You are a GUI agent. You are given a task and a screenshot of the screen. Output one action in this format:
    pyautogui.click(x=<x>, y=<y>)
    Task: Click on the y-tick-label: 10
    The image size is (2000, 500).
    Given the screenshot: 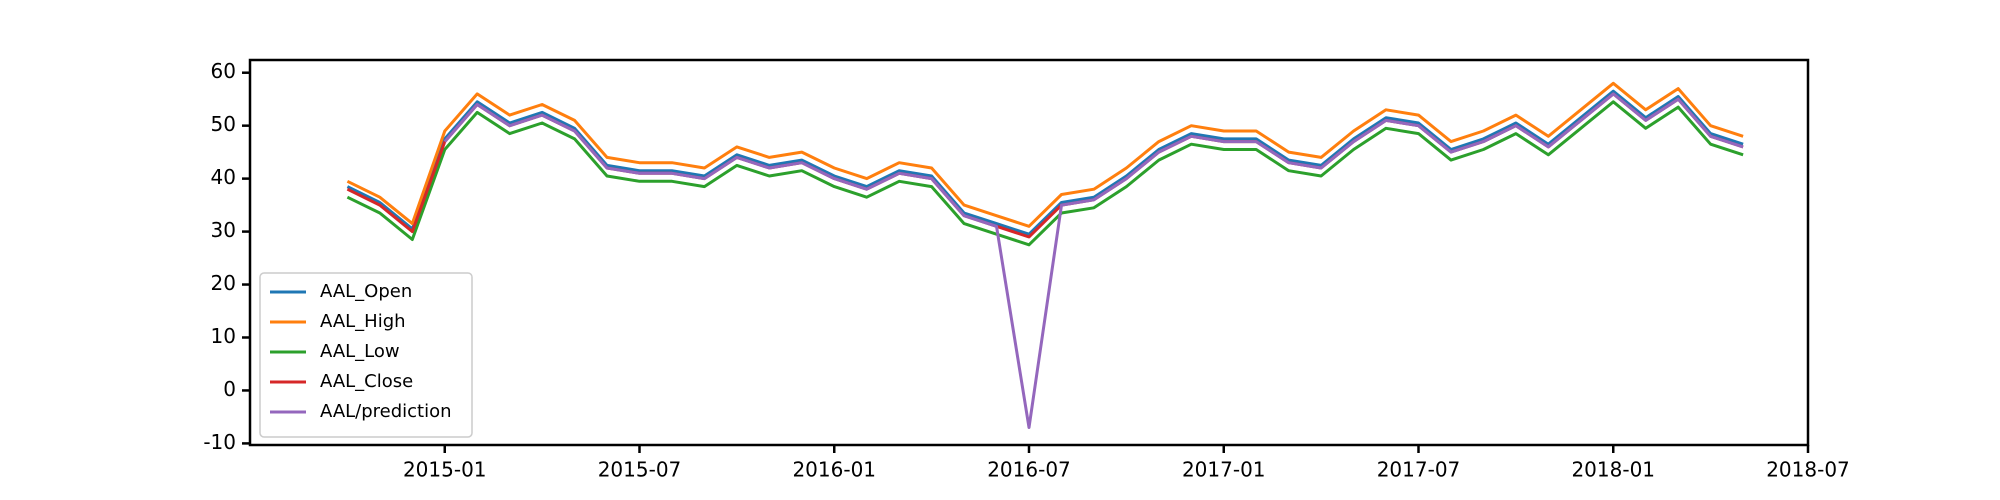 What is the action you would take?
    pyautogui.click(x=223, y=336)
    